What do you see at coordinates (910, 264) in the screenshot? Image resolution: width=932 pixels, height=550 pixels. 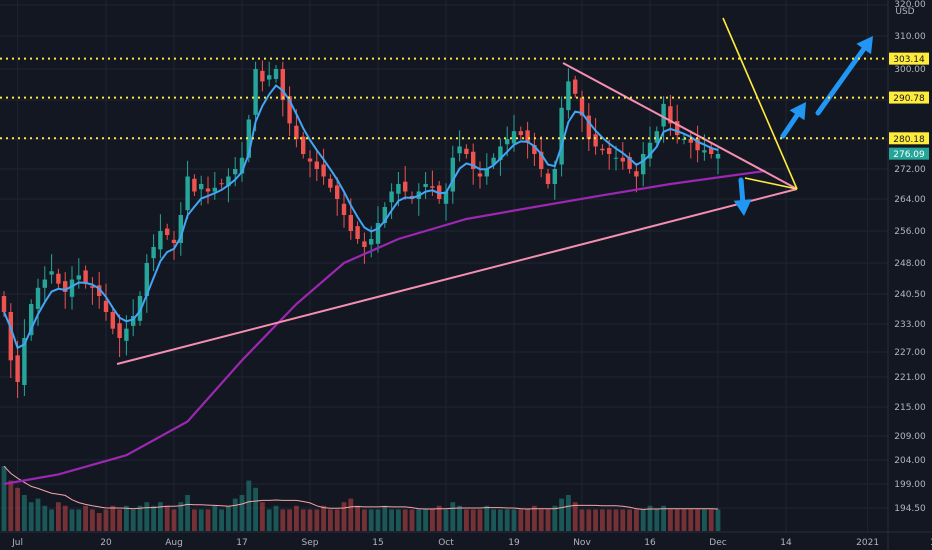 I see `y-tick-label: 248.00` at bounding box center [910, 264].